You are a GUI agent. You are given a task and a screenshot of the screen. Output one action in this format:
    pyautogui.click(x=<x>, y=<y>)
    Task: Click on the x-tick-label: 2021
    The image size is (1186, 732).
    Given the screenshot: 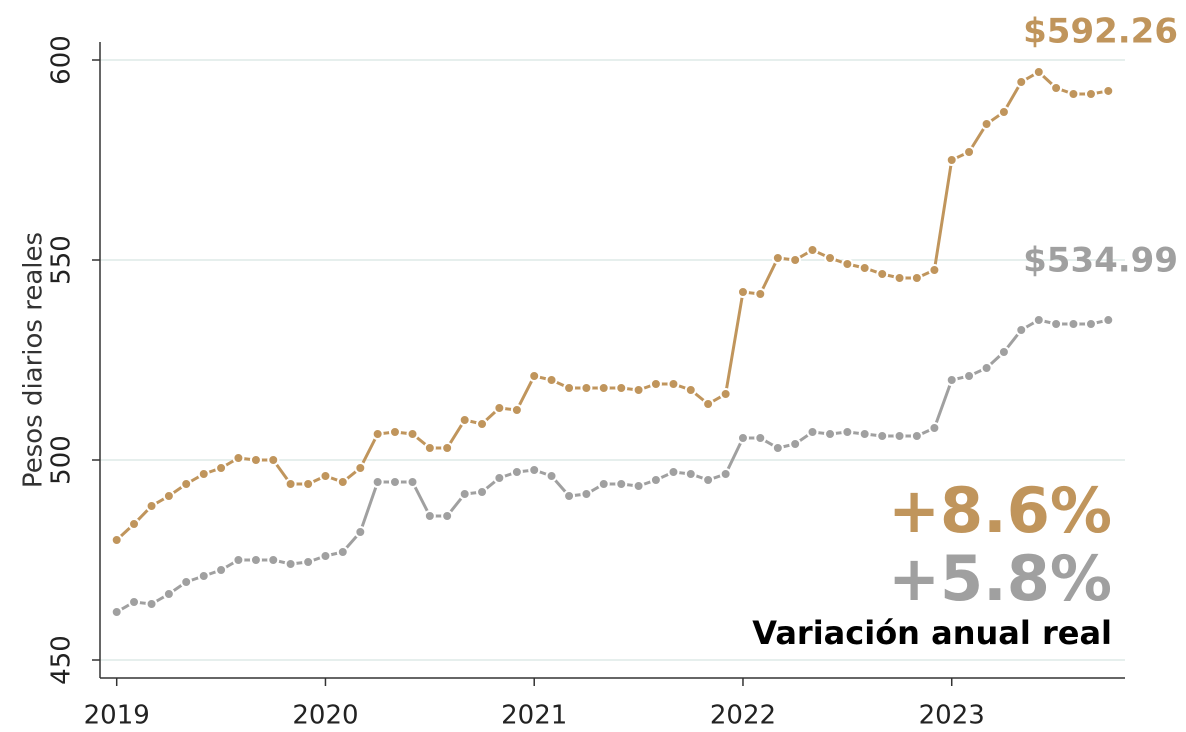 What is the action you would take?
    pyautogui.click(x=534, y=716)
    